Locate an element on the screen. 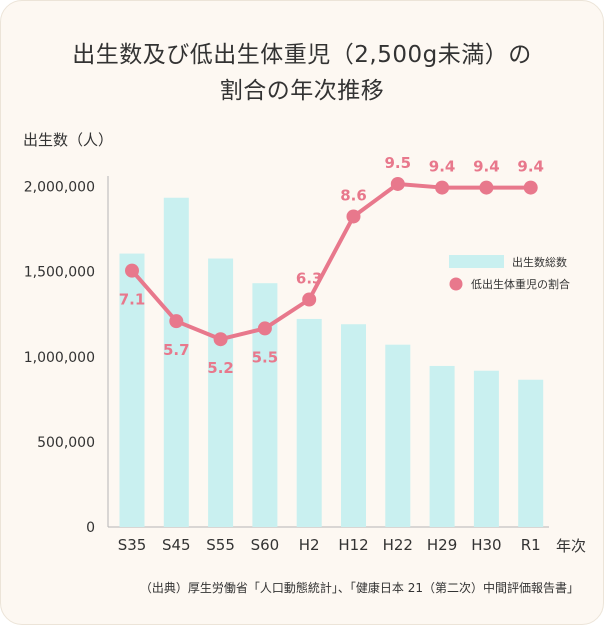 This screenshot has height=625, width=604. bar-S35 is located at coordinates (132, 390).